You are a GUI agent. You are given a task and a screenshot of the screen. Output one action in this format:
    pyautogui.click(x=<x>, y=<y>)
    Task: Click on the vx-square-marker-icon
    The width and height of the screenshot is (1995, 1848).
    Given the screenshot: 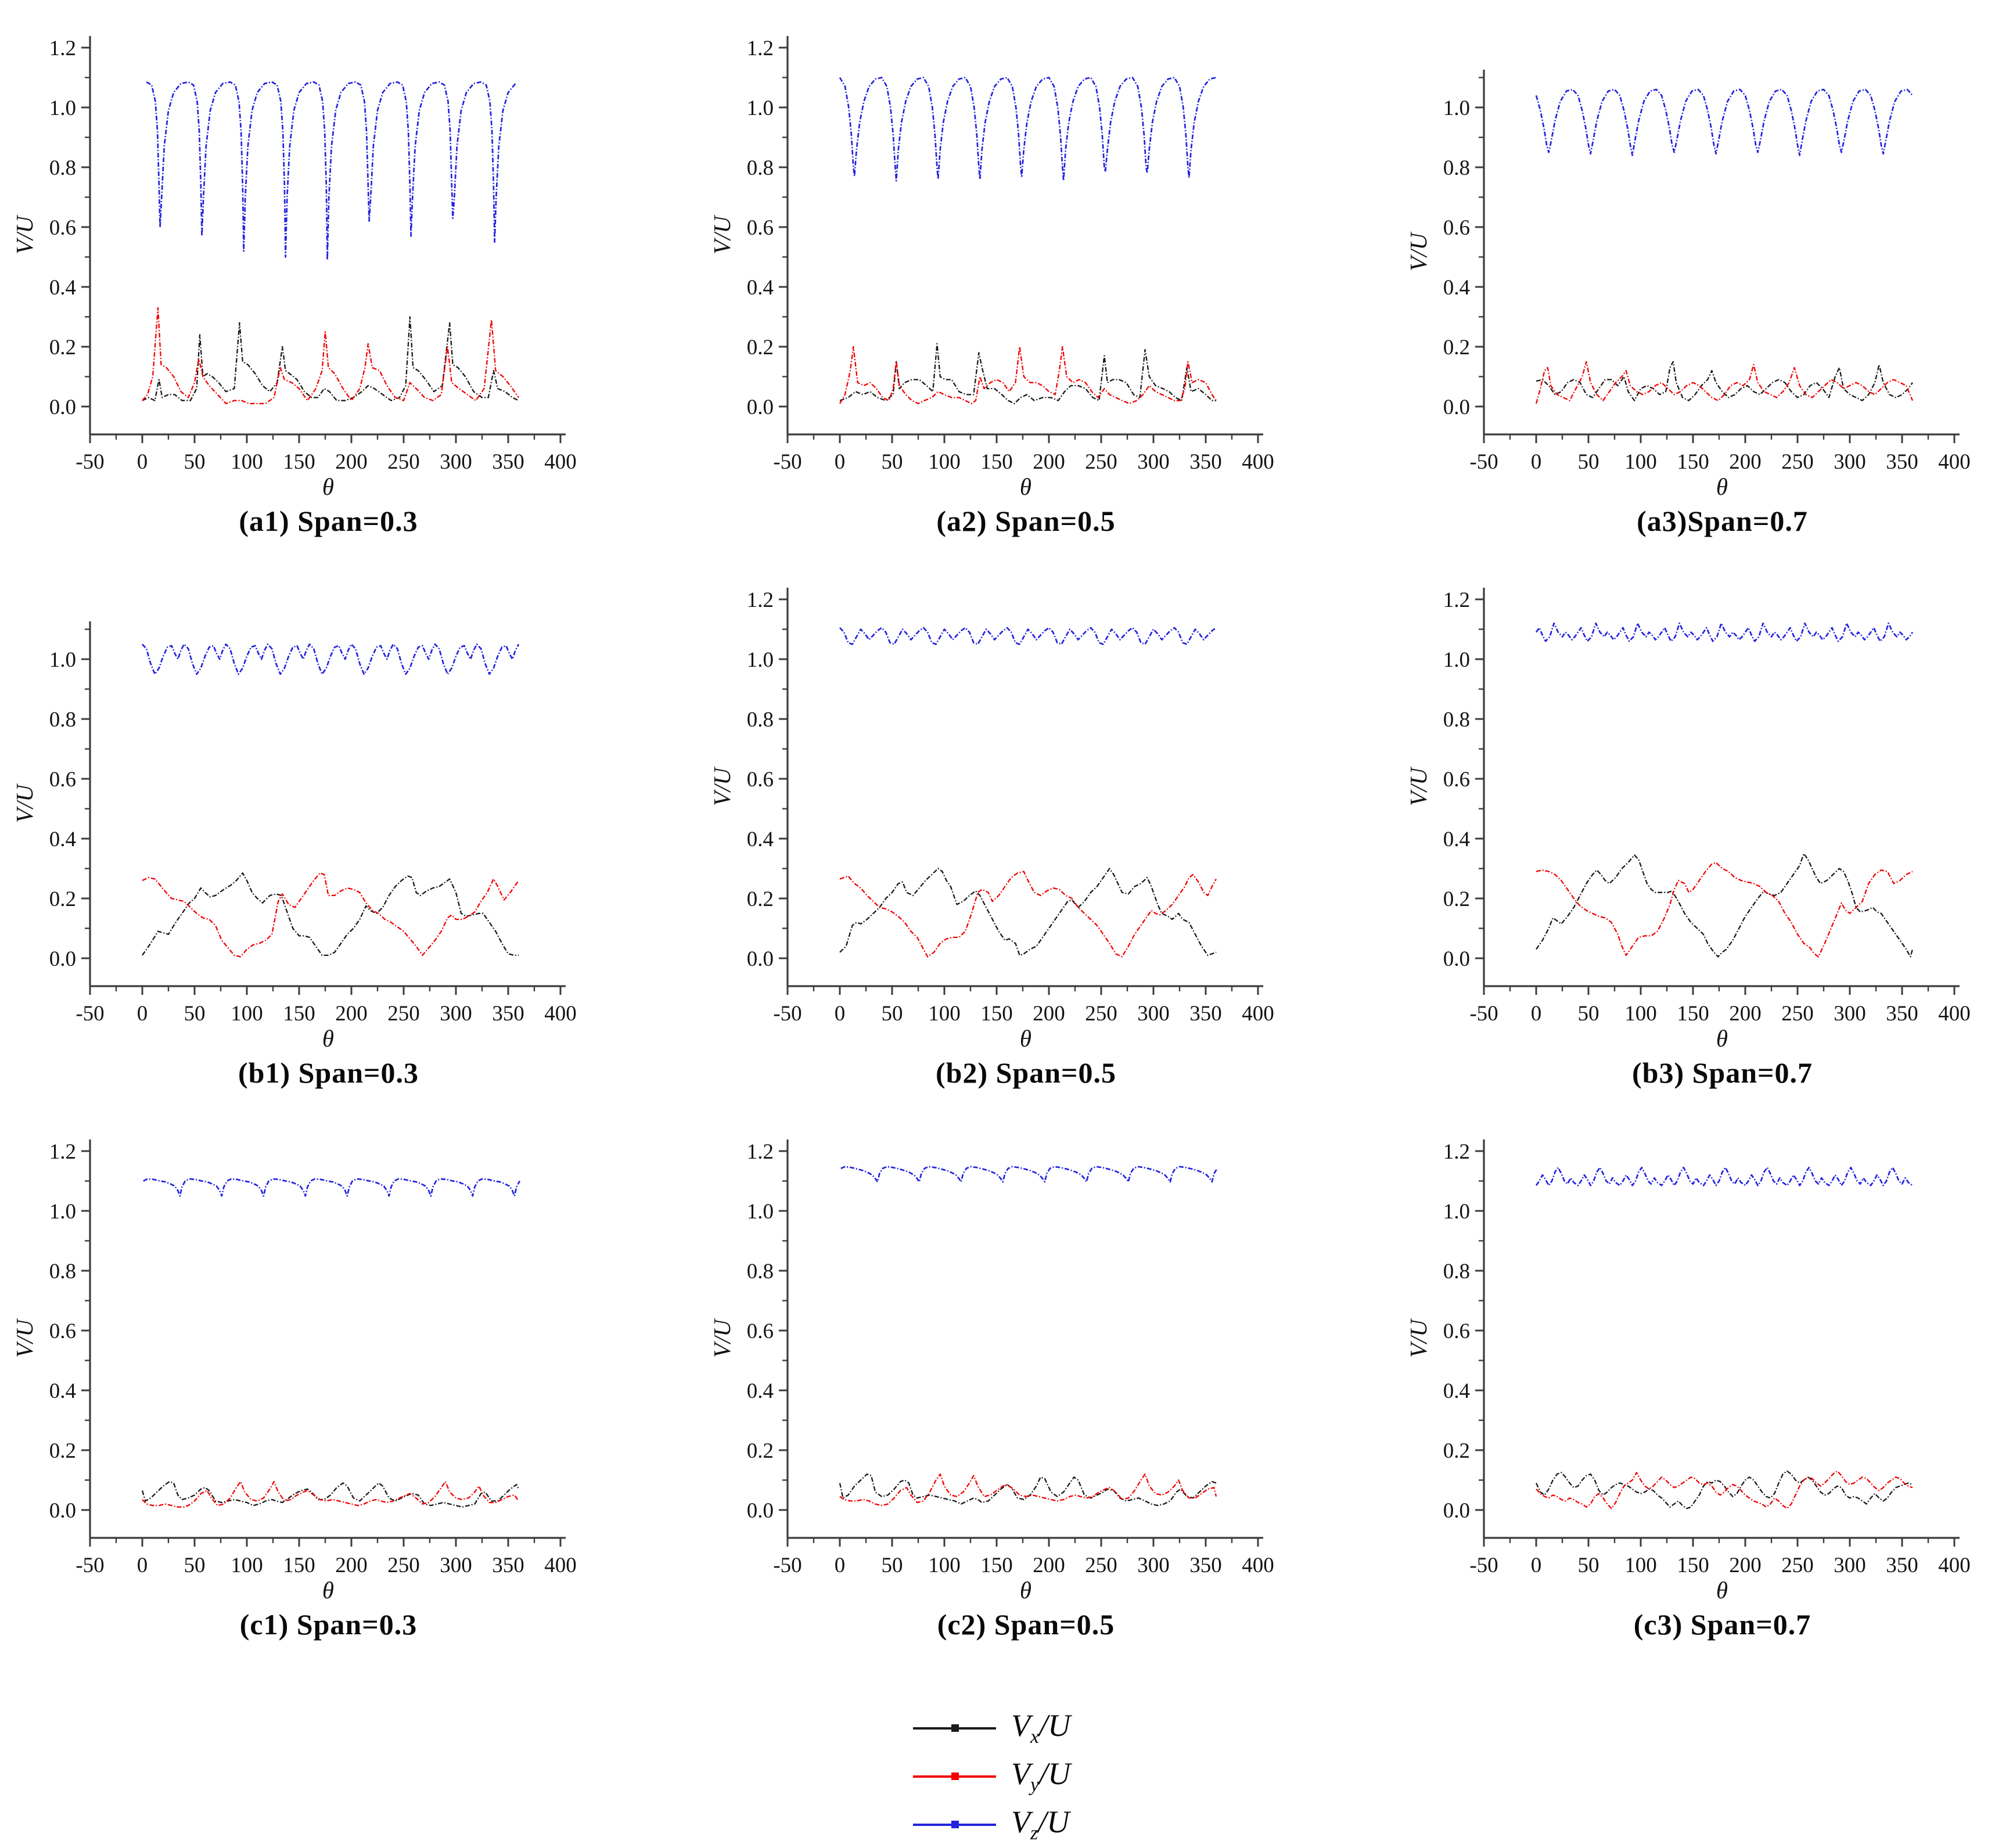 What is the action you would take?
    pyautogui.click(x=955, y=1728)
    